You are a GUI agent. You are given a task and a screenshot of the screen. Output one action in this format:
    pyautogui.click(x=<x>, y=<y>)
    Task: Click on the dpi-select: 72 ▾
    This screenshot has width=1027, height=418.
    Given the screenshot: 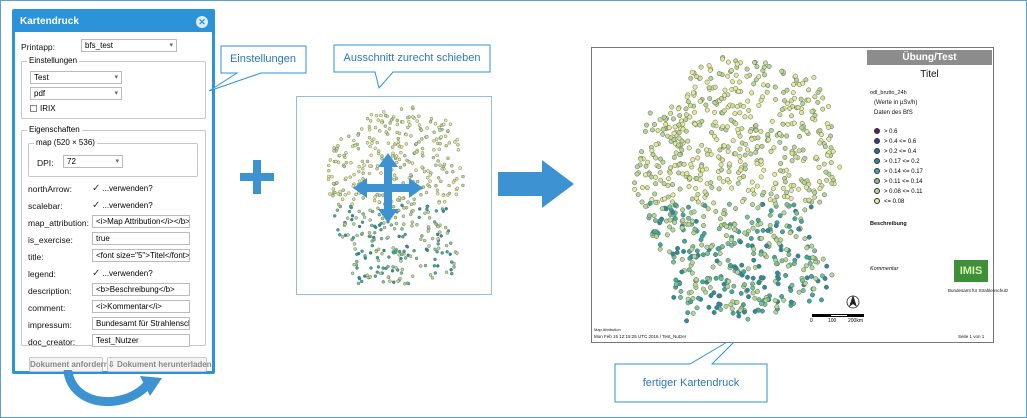 What is the action you would take?
    pyautogui.click(x=93, y=161)
    